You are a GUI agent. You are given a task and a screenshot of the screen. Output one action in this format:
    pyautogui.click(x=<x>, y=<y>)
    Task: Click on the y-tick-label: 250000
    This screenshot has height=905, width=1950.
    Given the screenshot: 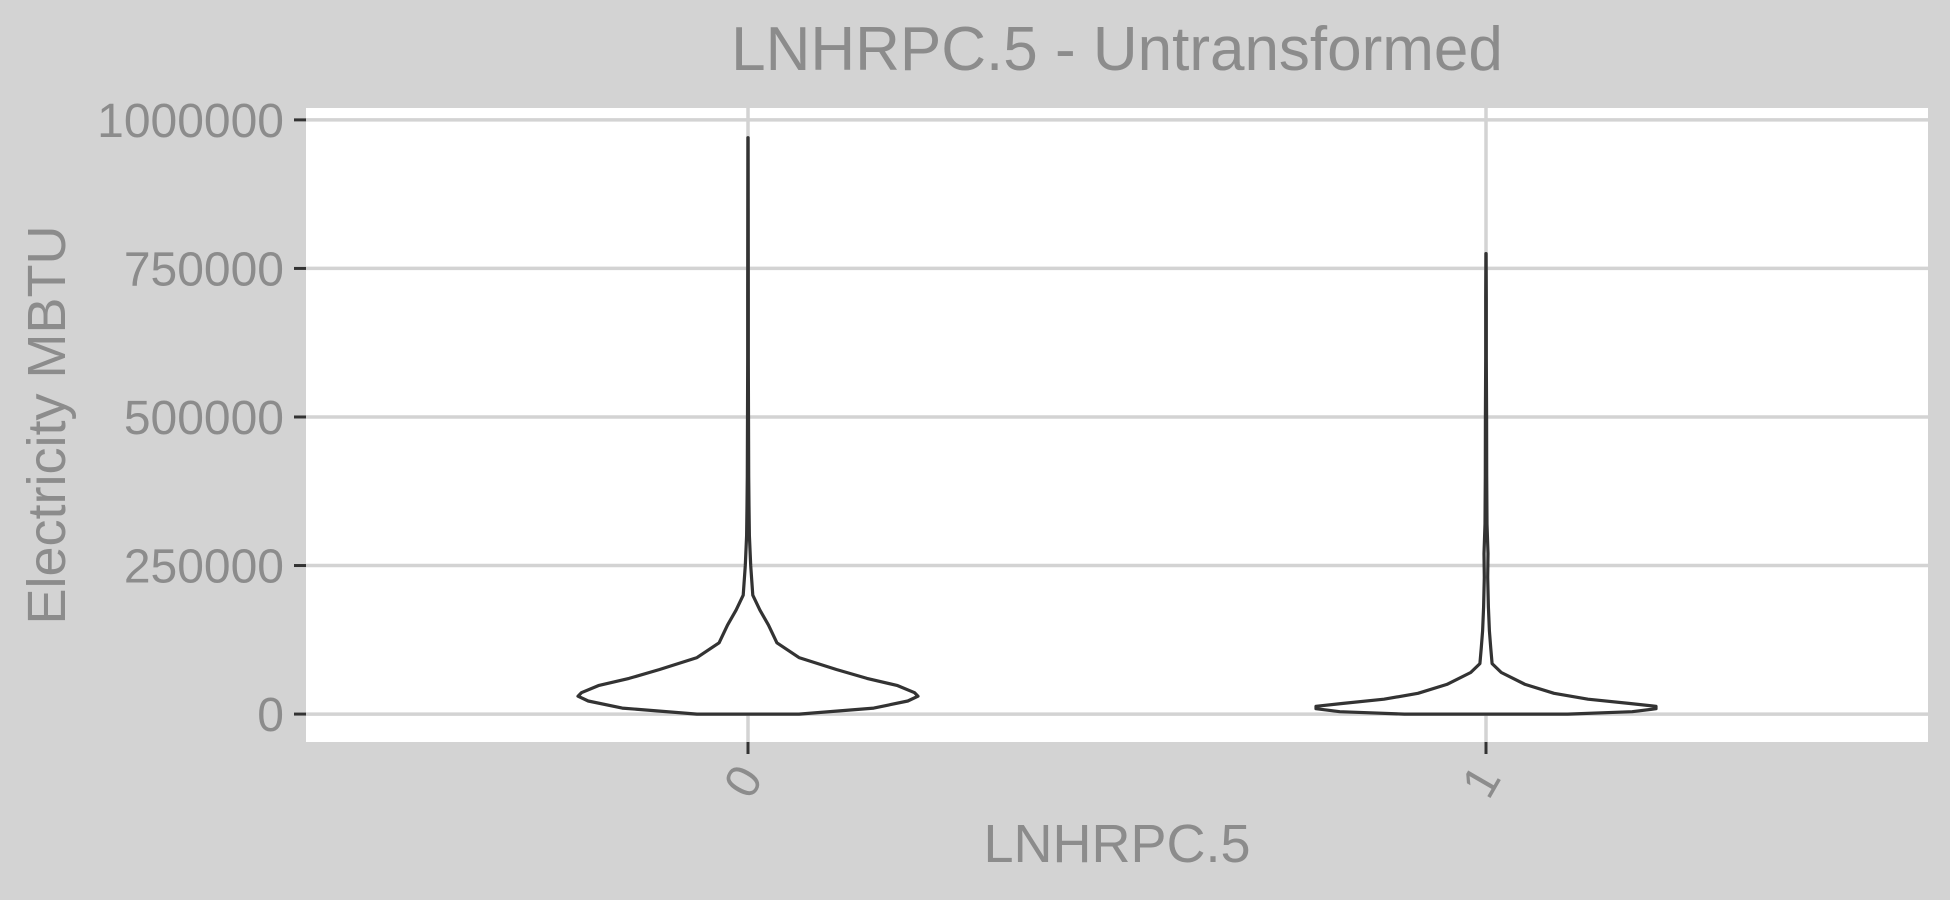 What is the action you would take?
    pyautogui.click(x=204, y=567)
    